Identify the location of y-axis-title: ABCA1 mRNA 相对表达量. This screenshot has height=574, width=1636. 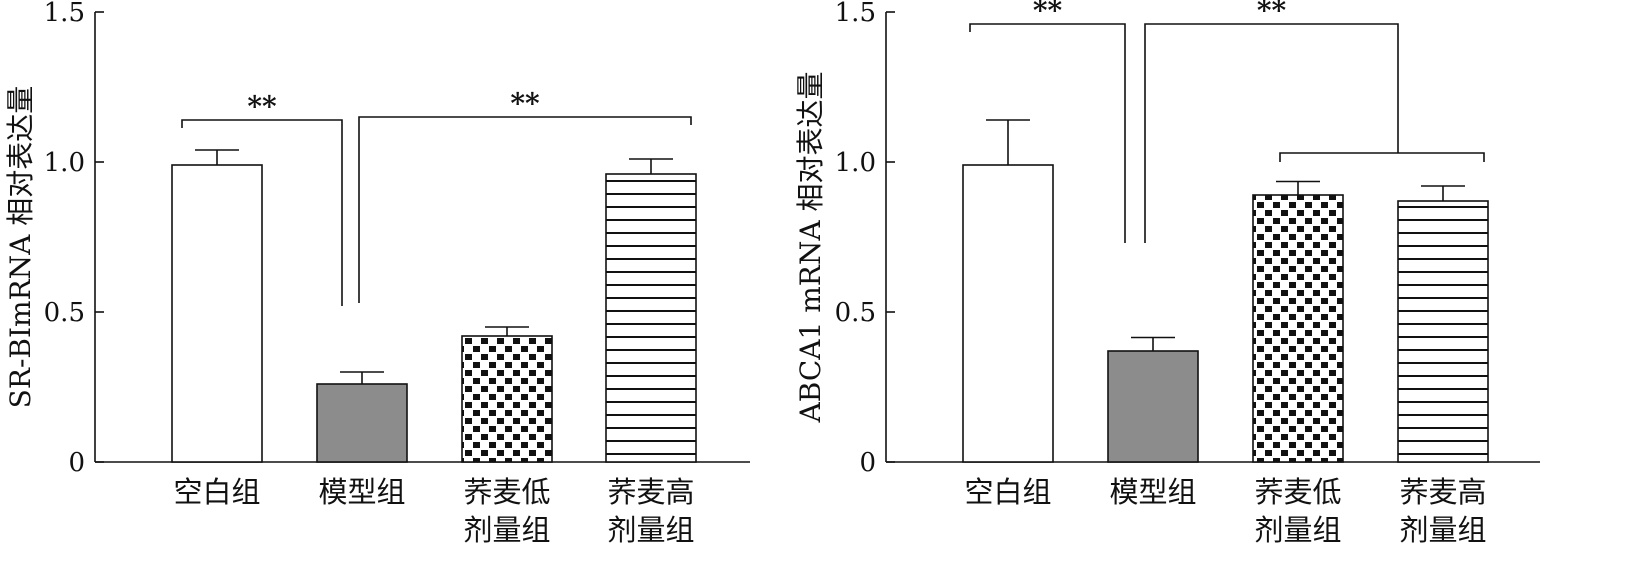
(810, 248).